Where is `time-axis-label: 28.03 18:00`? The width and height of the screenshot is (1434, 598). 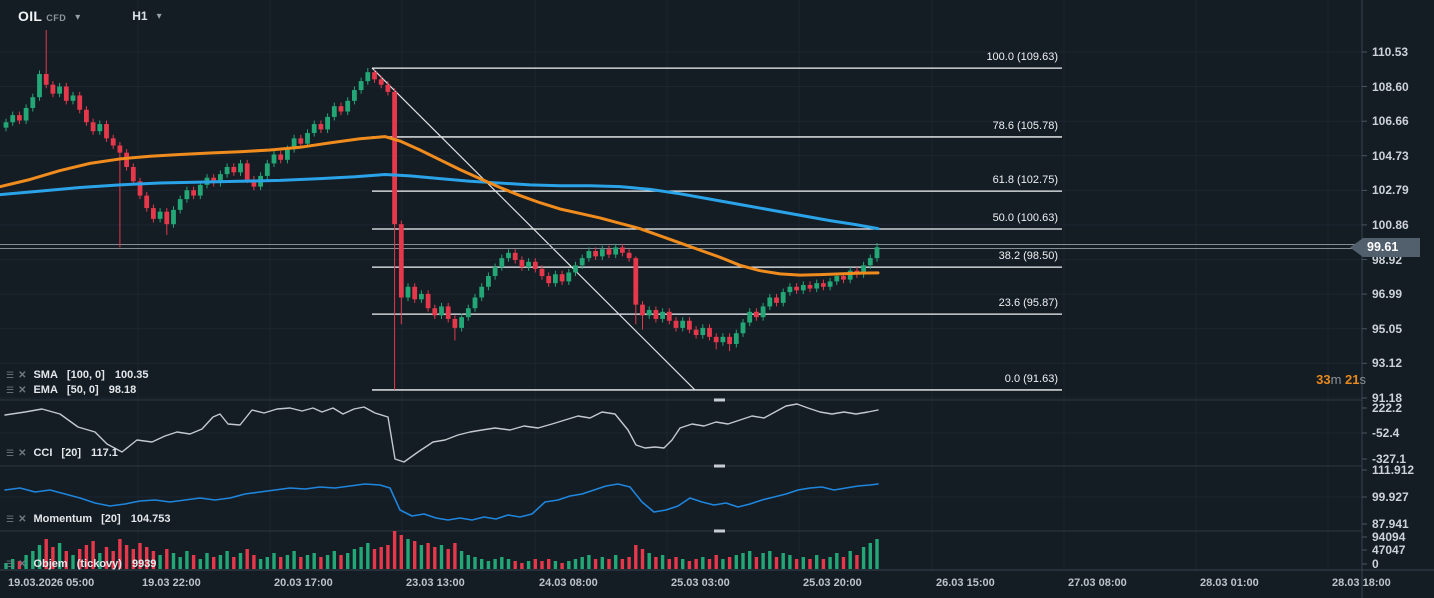
time-axis-label: 28.03 18:00 is located at coordinates (1361, 583).